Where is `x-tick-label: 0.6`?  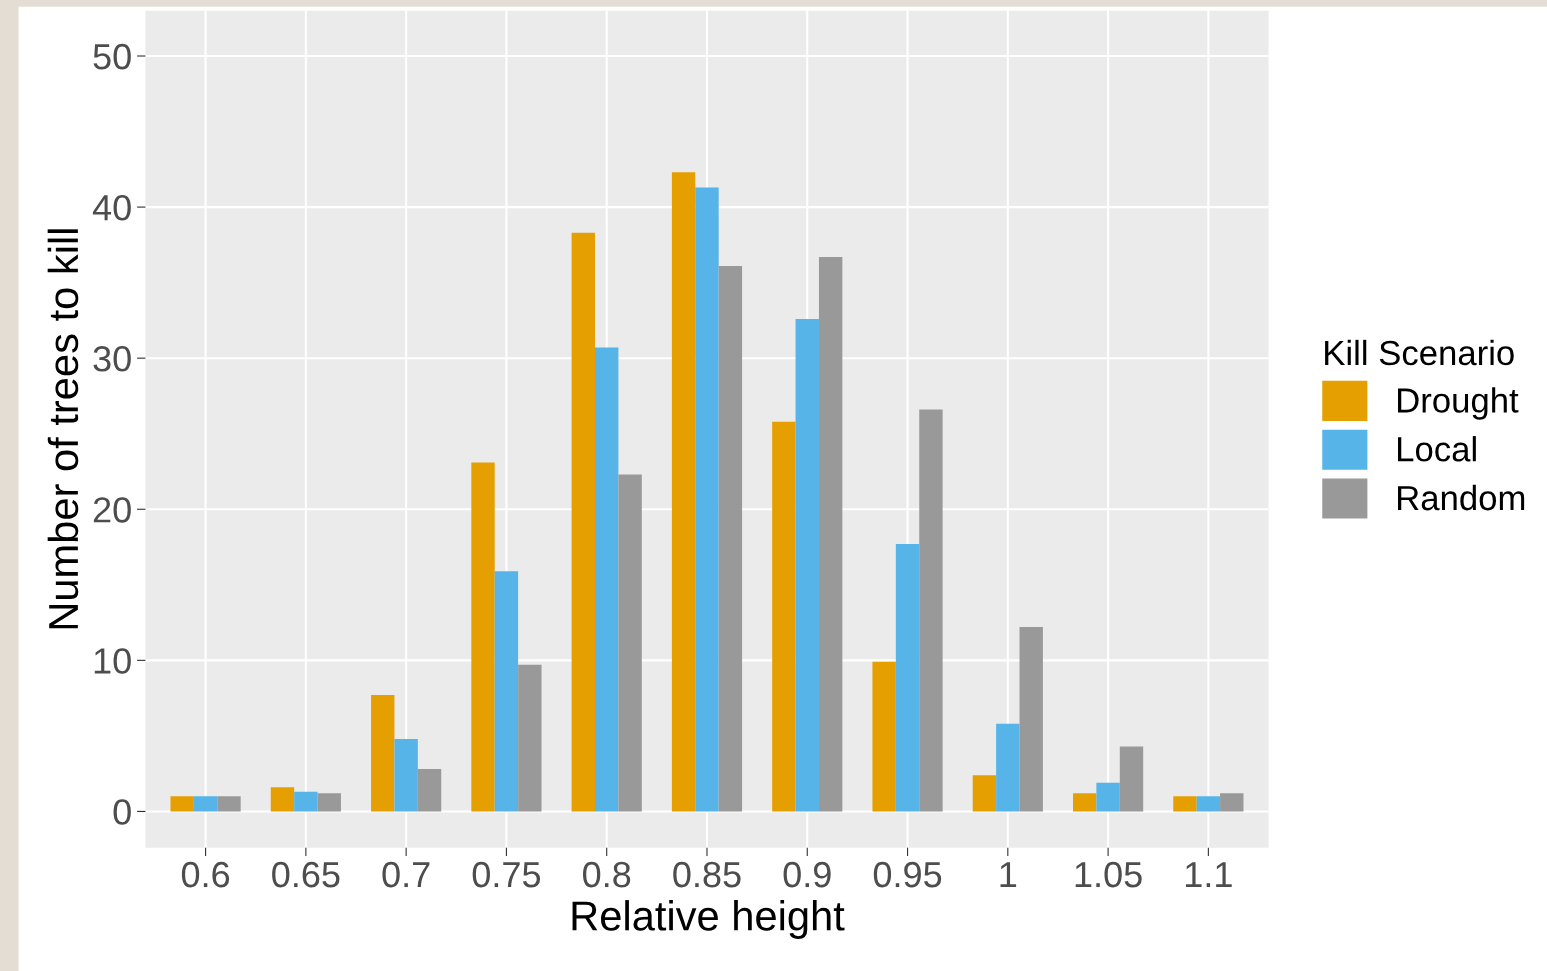 x-tick-label: 0.6 is located at coordinates (205, 874).